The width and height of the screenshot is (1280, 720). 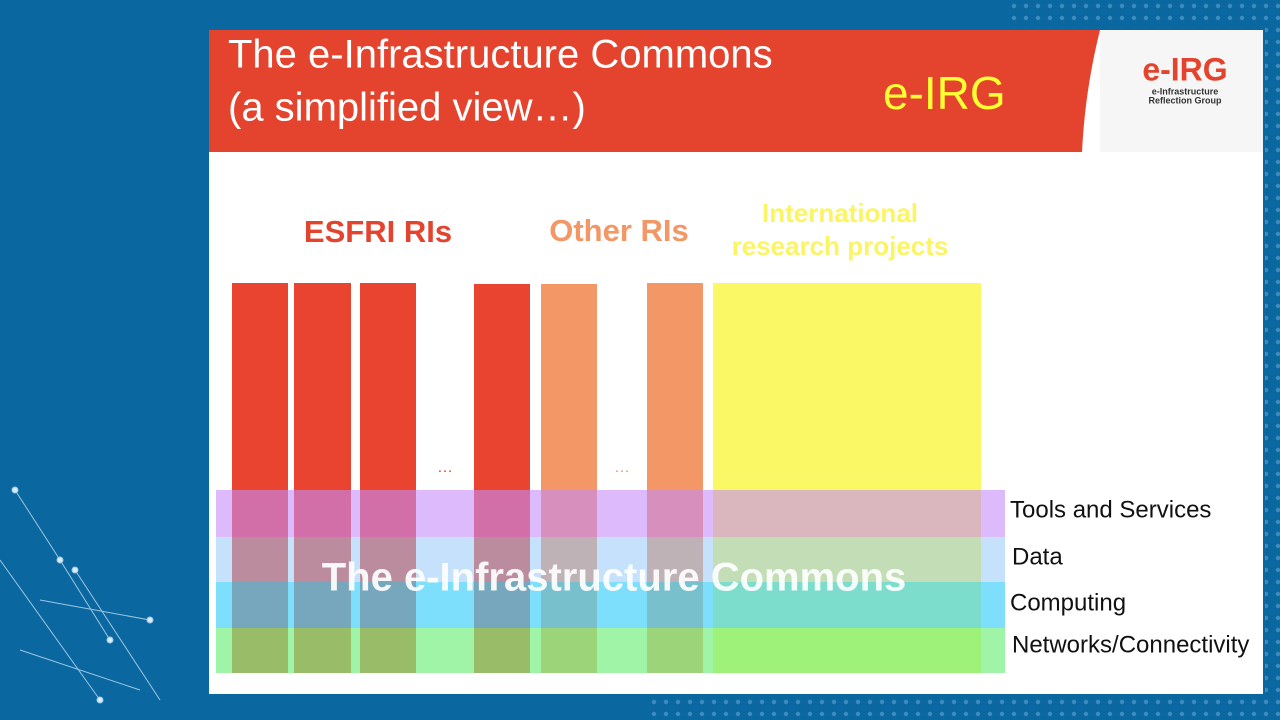 What do you see at coordinates (1185, 91) in the screenshot?
I see `logo-subtitle: e-Infrastructure` at bounding box center [1185, 91].